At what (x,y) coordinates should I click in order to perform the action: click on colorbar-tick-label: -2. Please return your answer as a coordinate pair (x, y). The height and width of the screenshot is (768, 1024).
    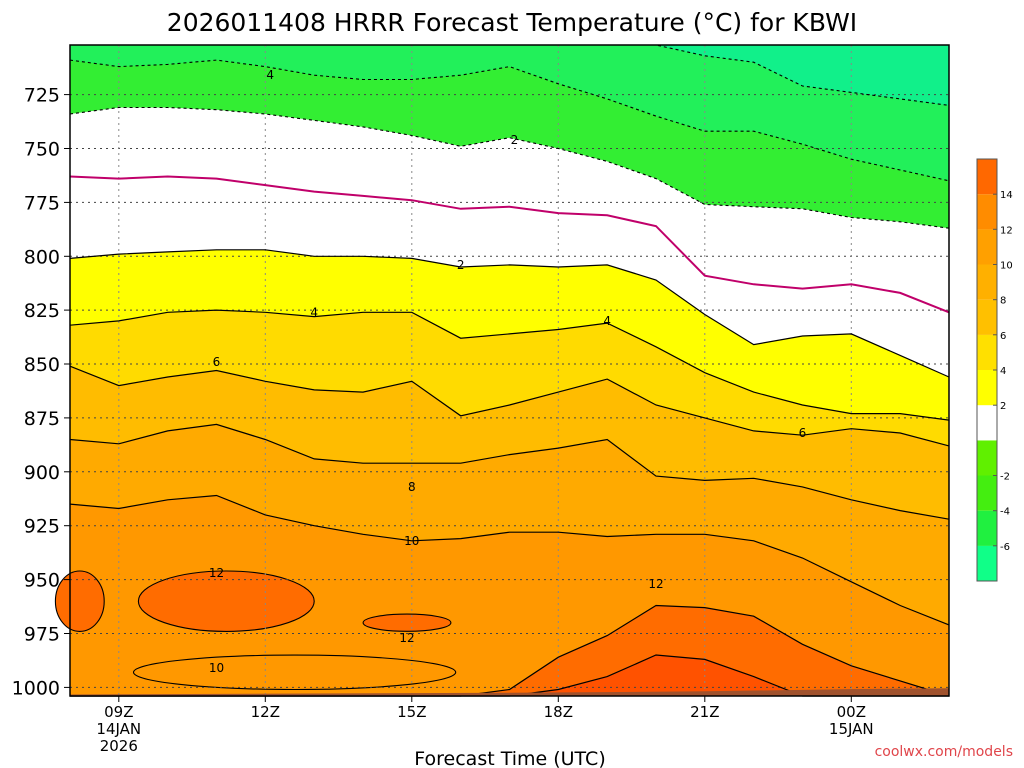
    Looking at the image, I should click on (1005, 477).